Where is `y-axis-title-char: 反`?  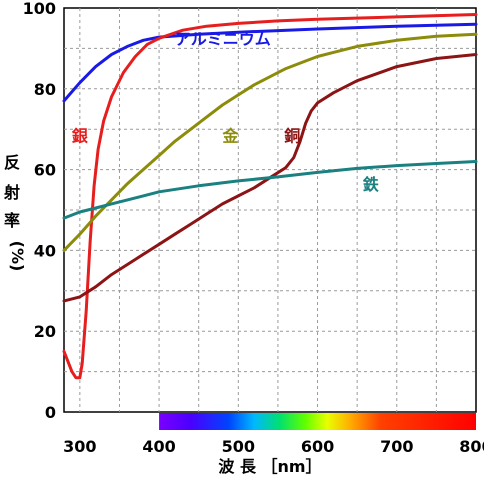
y-axis-title-char: 反 is located at coordinates (12, 162).